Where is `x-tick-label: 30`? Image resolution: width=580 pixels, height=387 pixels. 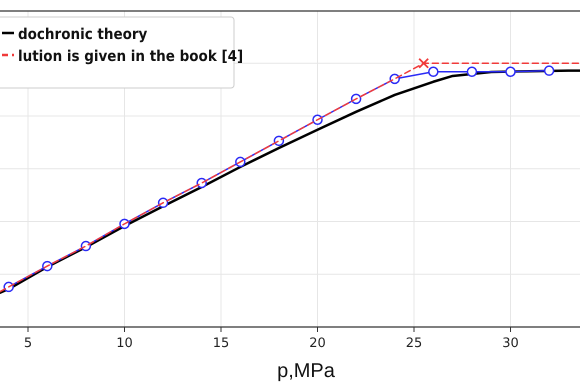 x-tick-label: 30 is located at coordinates (510, 343).